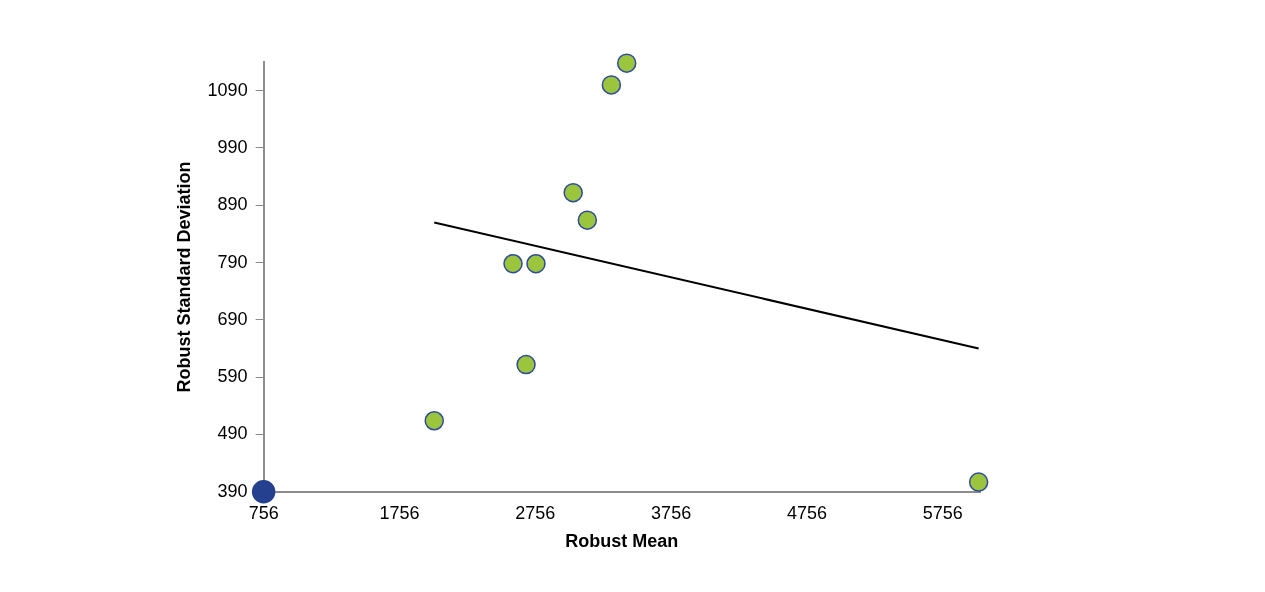 Image resolution: width=1265 pixels, height=592 pixels. Describe the element at coordinates (622, 541) in the screenshot. I see `x-axis-title: Robust Mean` at that location.